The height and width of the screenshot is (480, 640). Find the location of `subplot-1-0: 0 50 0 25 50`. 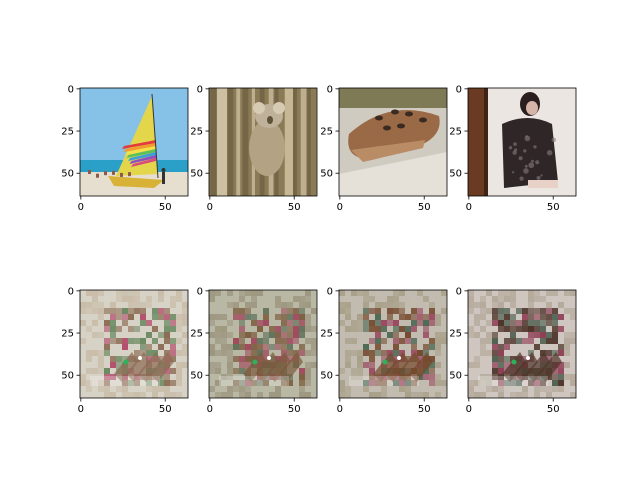

subplot-1-0: 0 50 0 25 50 is located at coordinates (125, 350).